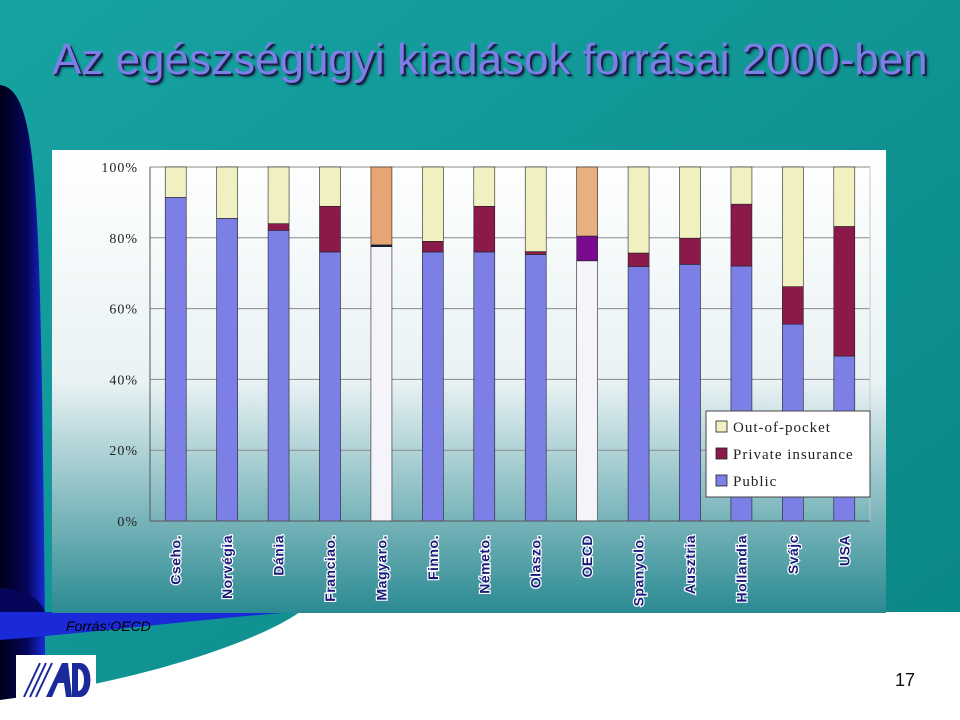 The width and height of the screenshot is (960, 720). Describe the element at coordinates (123, 380) in the screenshot. I see `y-tick-label: 40%` at that location.